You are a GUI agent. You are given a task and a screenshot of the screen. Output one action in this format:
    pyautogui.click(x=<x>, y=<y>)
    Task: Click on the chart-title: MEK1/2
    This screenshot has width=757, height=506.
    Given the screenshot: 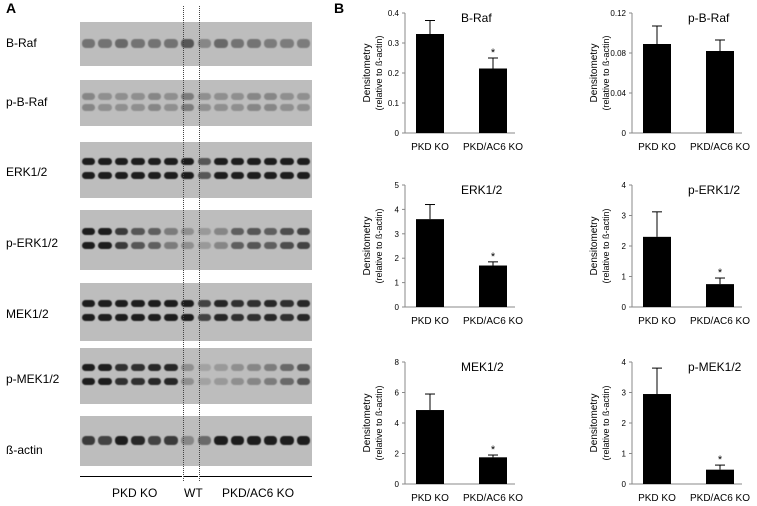 What is the action you would take?
    pyautogui.click(x=482, y=367)
    